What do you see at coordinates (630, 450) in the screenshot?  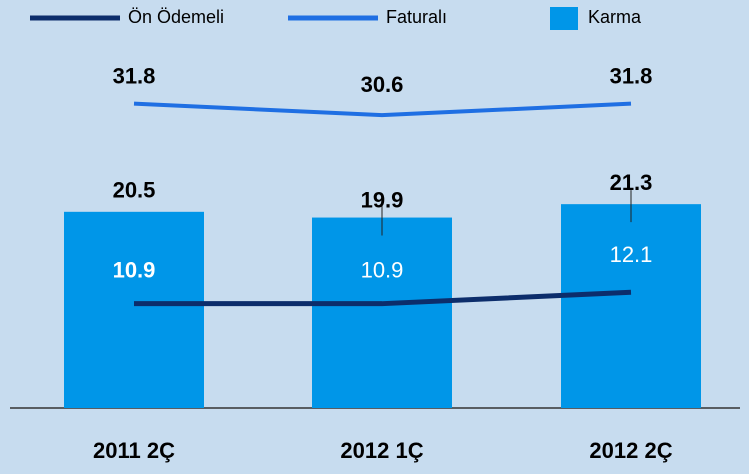 I see `x-tick-label: 2012 2Ç` at bounding box center [630, 450].